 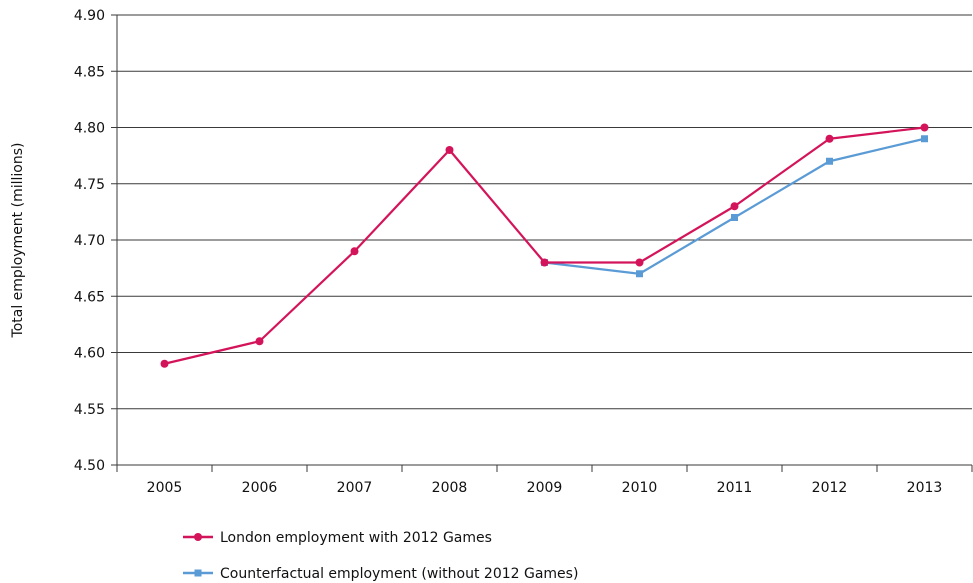 What do you see at coordinates (89, 241) in the screenshot?
I see `y-tick-label: 4.70` at bounding box center [89, 241].